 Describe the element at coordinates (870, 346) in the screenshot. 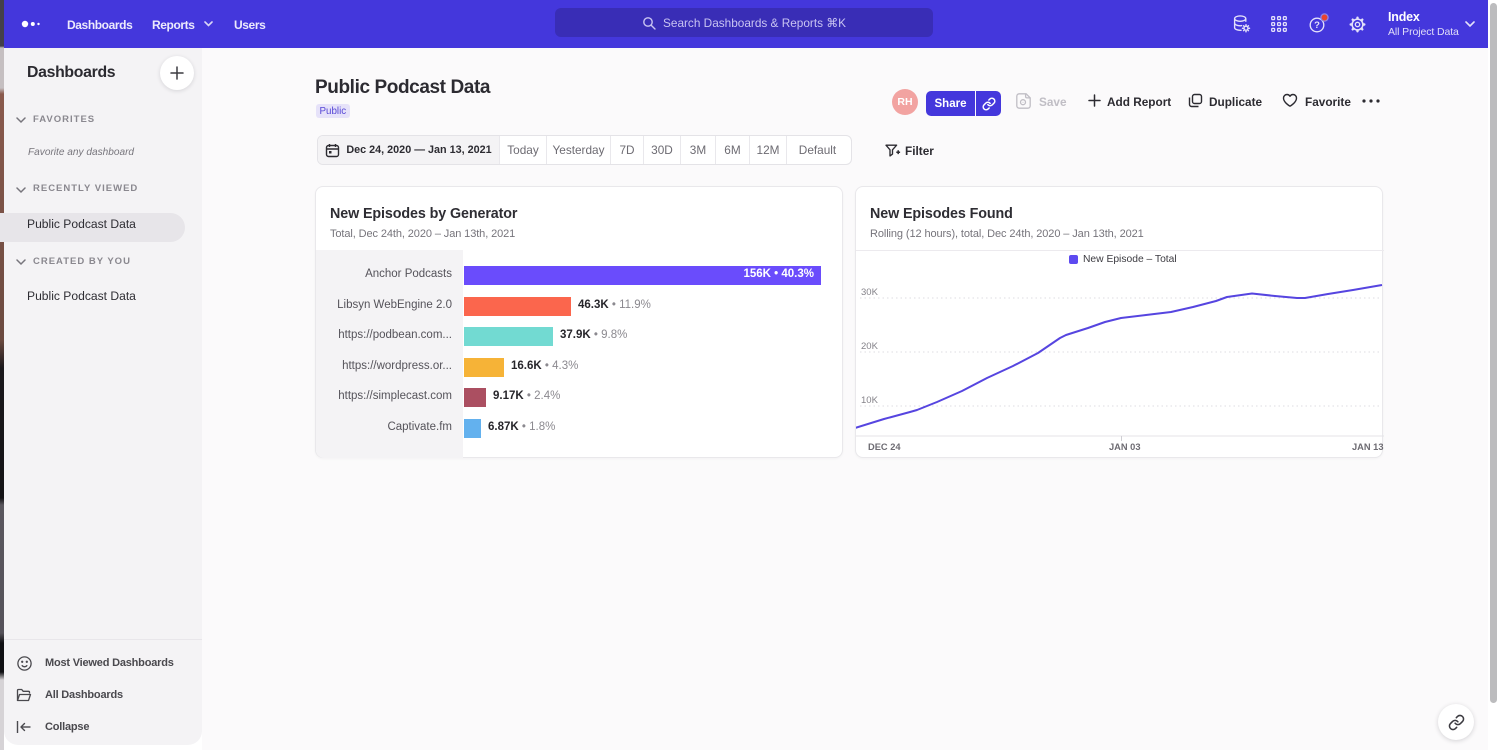

I see `svg-text: 20K` at that location.